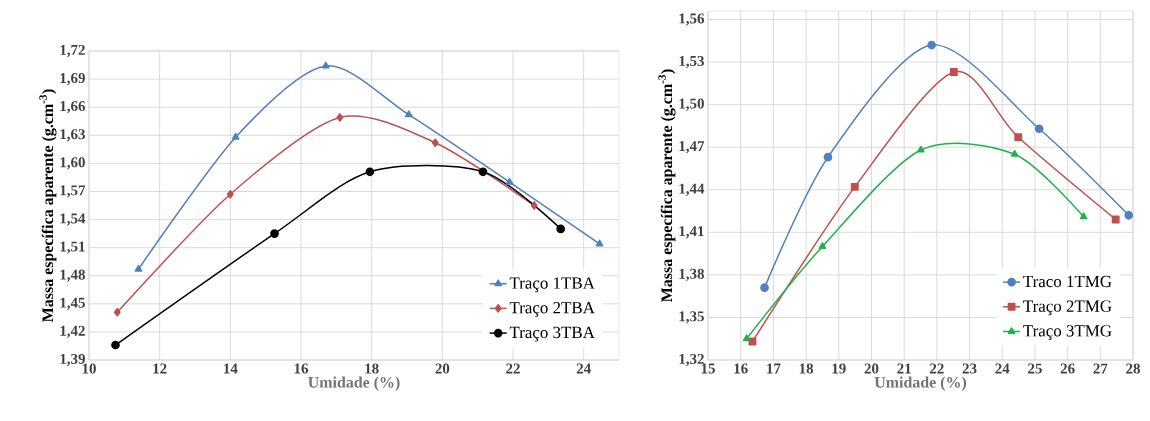  Describe the element at coordinates (552, 334) in the screenshot. I see `legend-label: Traço 3TBA` at that location.